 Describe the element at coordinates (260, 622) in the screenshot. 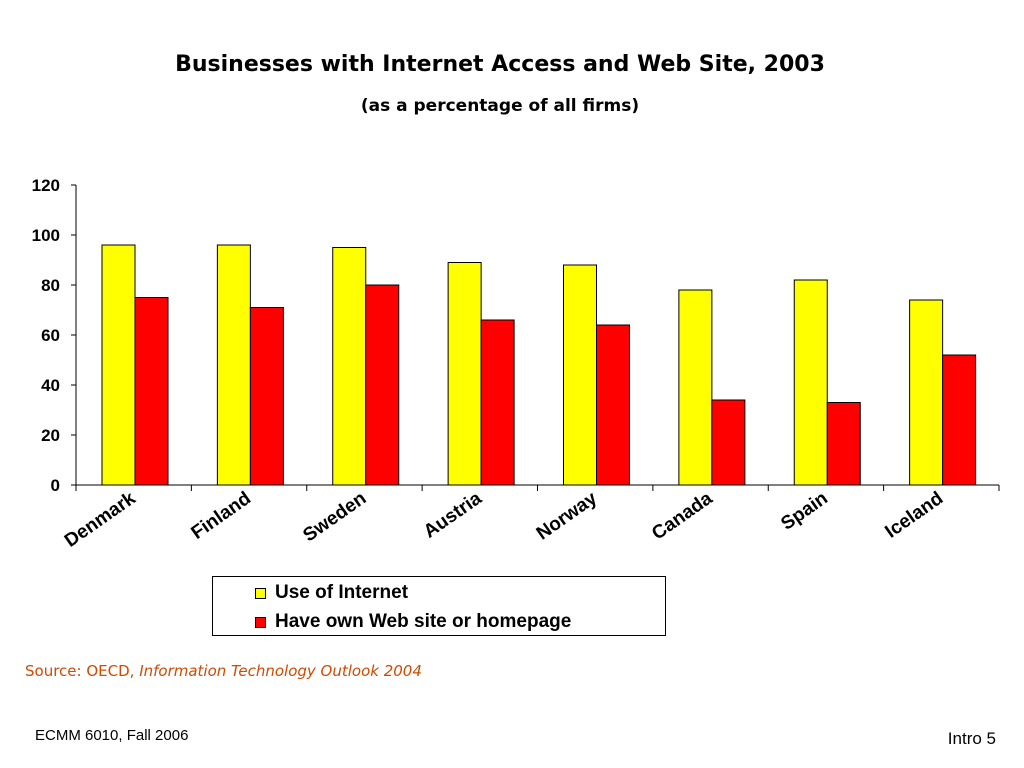

I see `legend-swatch-website` at that location.